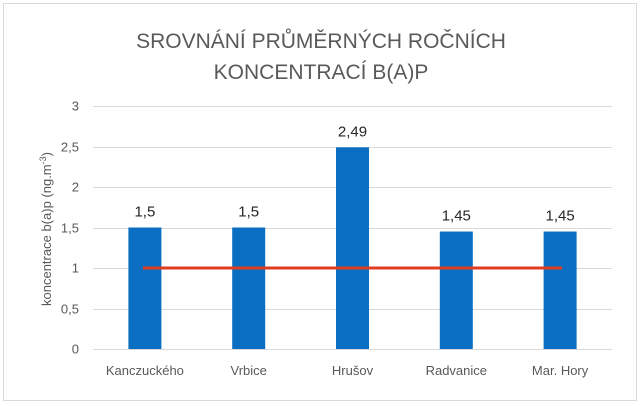 The width and height of the screenshot is (642, 406). What do you see at coordinates (560, 370) in the screenshot?
I see `x-tick-label: Mar. Hory` at bounding box center [560, 370].